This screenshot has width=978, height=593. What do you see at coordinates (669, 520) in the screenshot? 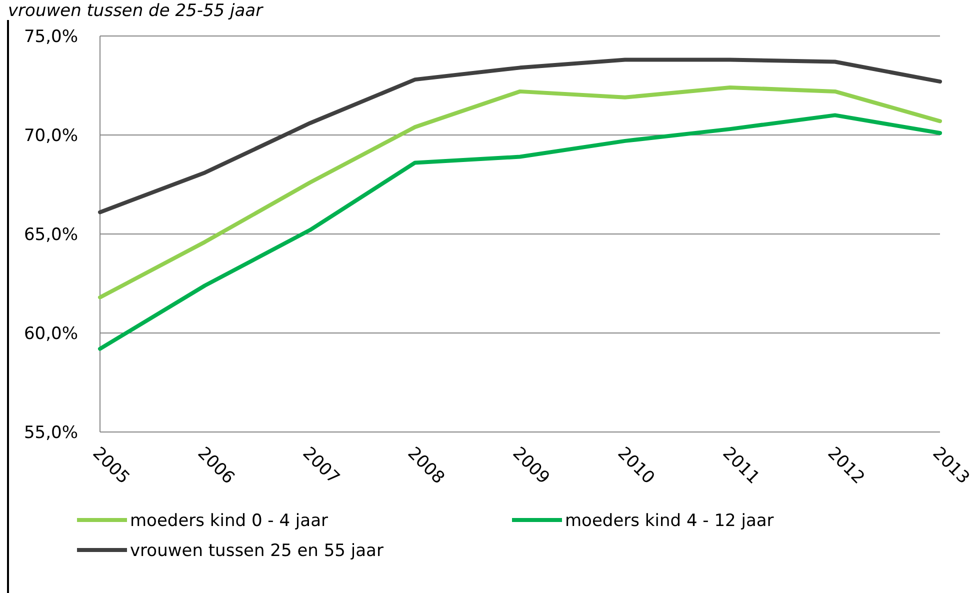
I see `legend-label: moeders kind 4 - 12 jaar` at bounding box center [669, 520].